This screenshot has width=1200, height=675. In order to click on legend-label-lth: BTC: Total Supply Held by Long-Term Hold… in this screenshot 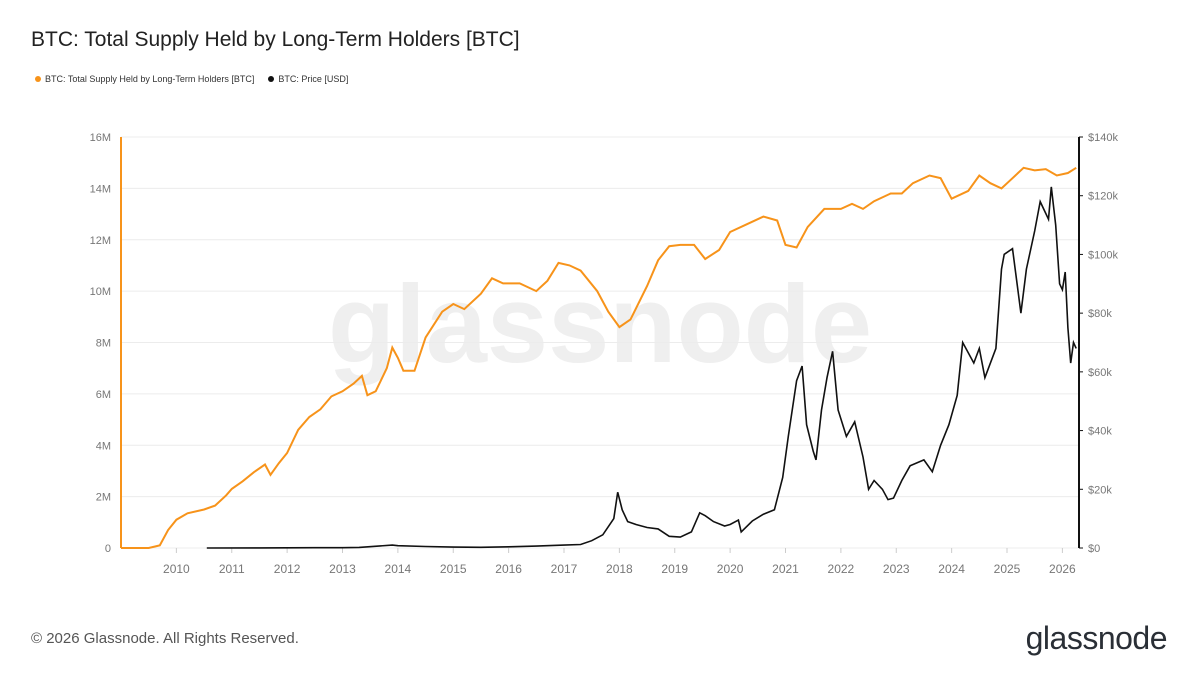, I will do `click(150, 79)`.